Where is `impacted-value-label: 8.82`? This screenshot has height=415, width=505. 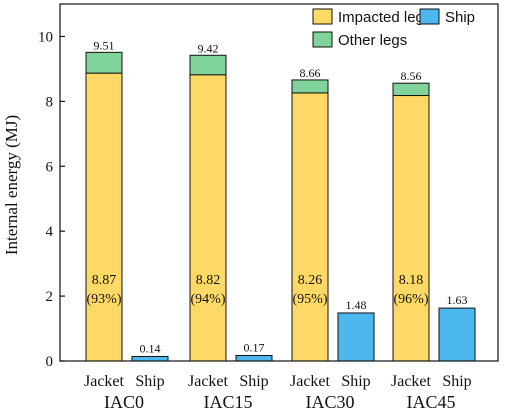
impacted-value-label: 8.82 is located at coordinates (208, 280).